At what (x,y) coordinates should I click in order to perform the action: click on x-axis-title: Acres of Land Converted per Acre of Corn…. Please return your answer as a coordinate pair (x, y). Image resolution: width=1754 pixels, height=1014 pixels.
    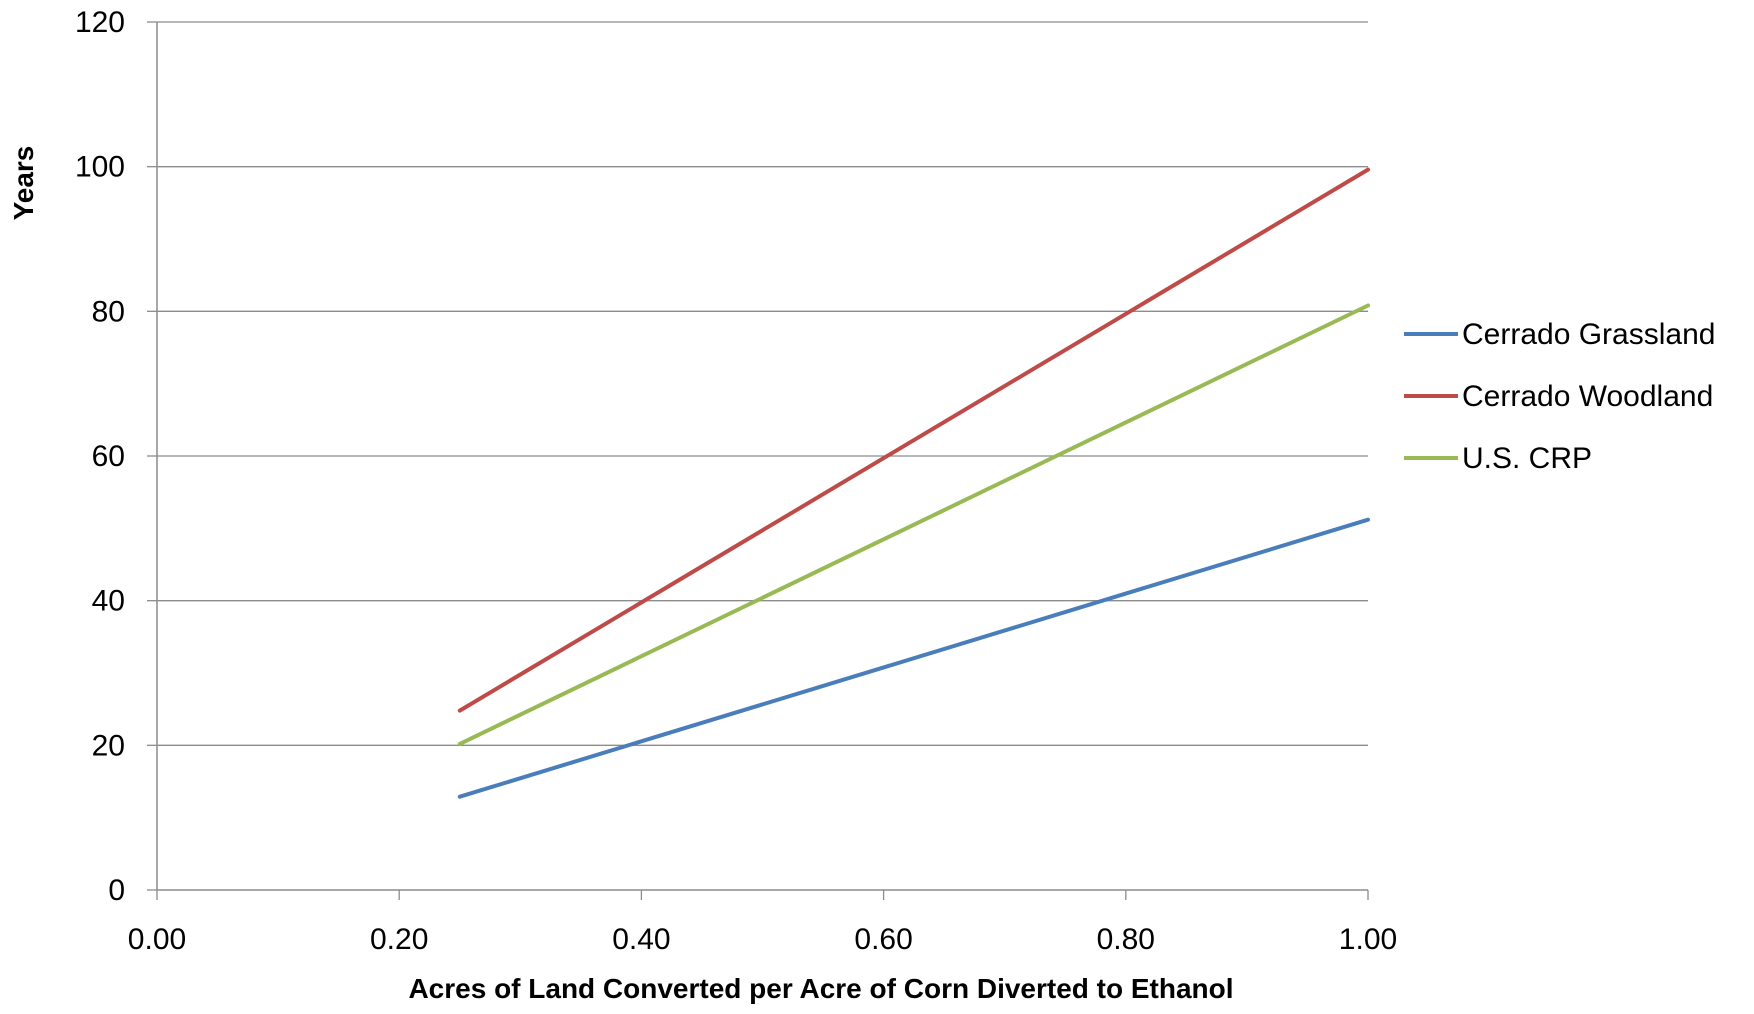
    Looking at the image, I should click on (820, 988).